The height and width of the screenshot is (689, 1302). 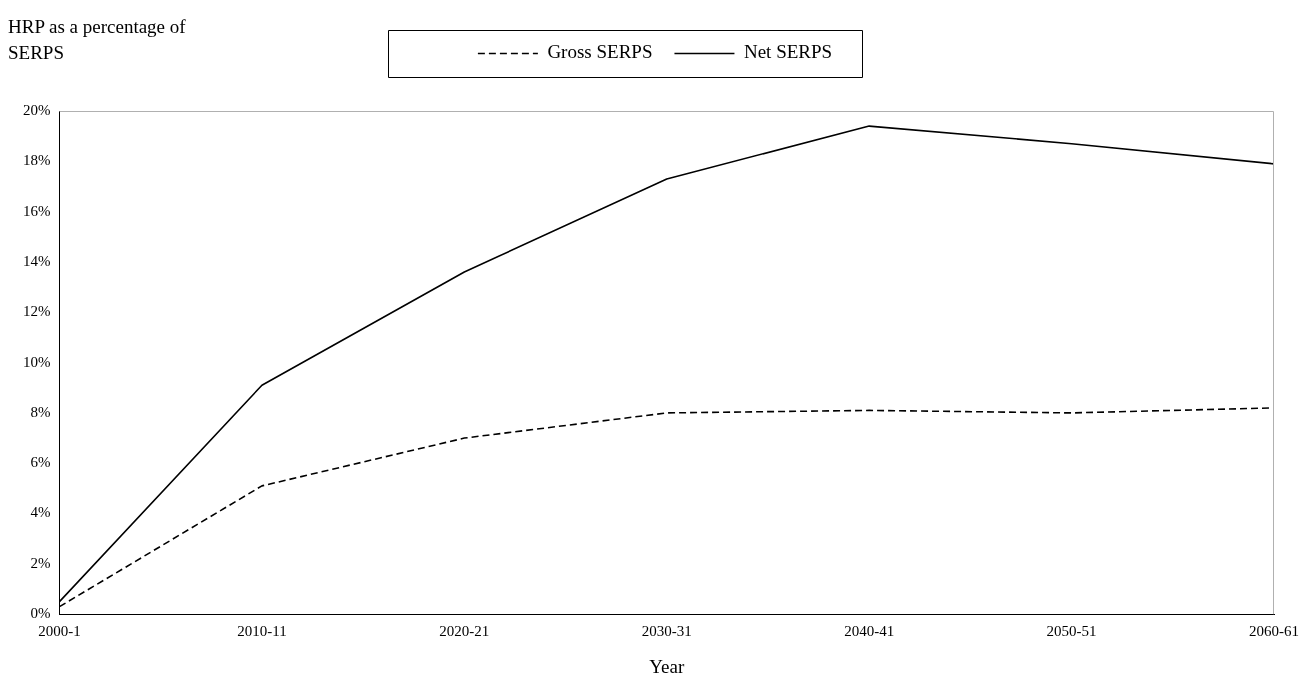 I want to click on x-tick-label: 2020-21, so click(x=464, y=631).